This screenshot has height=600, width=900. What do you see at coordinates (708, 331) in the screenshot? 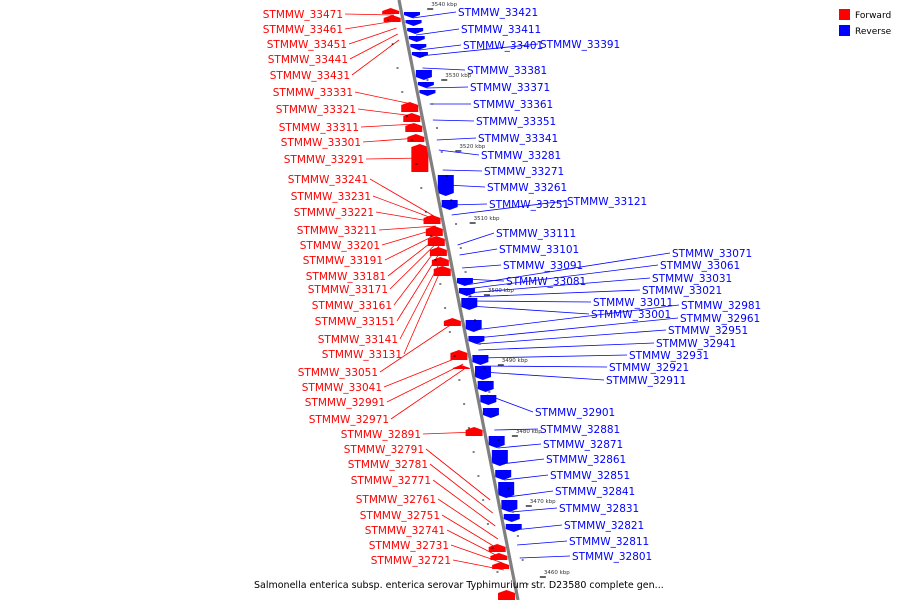
I see `reverse-gene-label: STMMW_32951` at bounding box center [708, 331].